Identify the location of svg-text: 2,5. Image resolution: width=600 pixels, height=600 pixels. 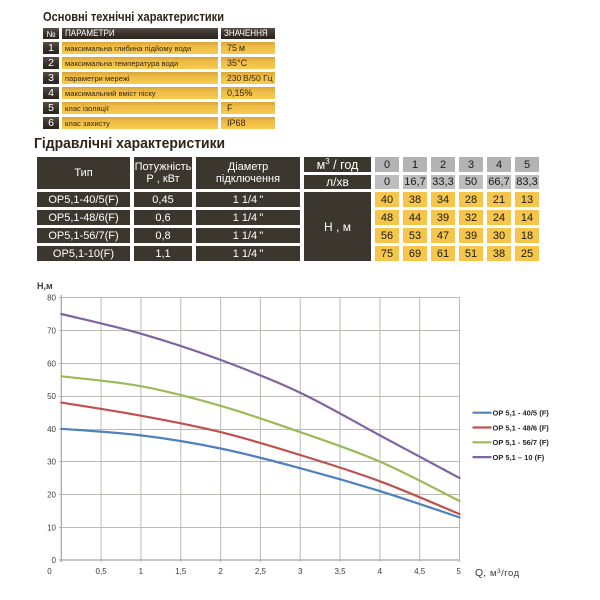
(261, 571).